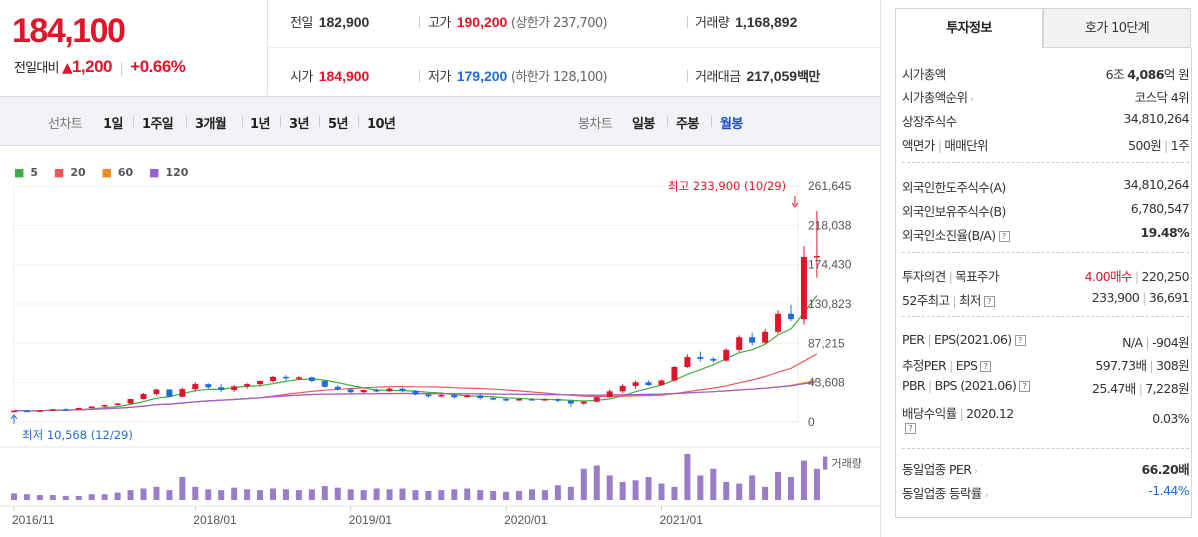 The image size is (1198, 537). I want to click on tab-weekly: 주봉, so click(687, 124).